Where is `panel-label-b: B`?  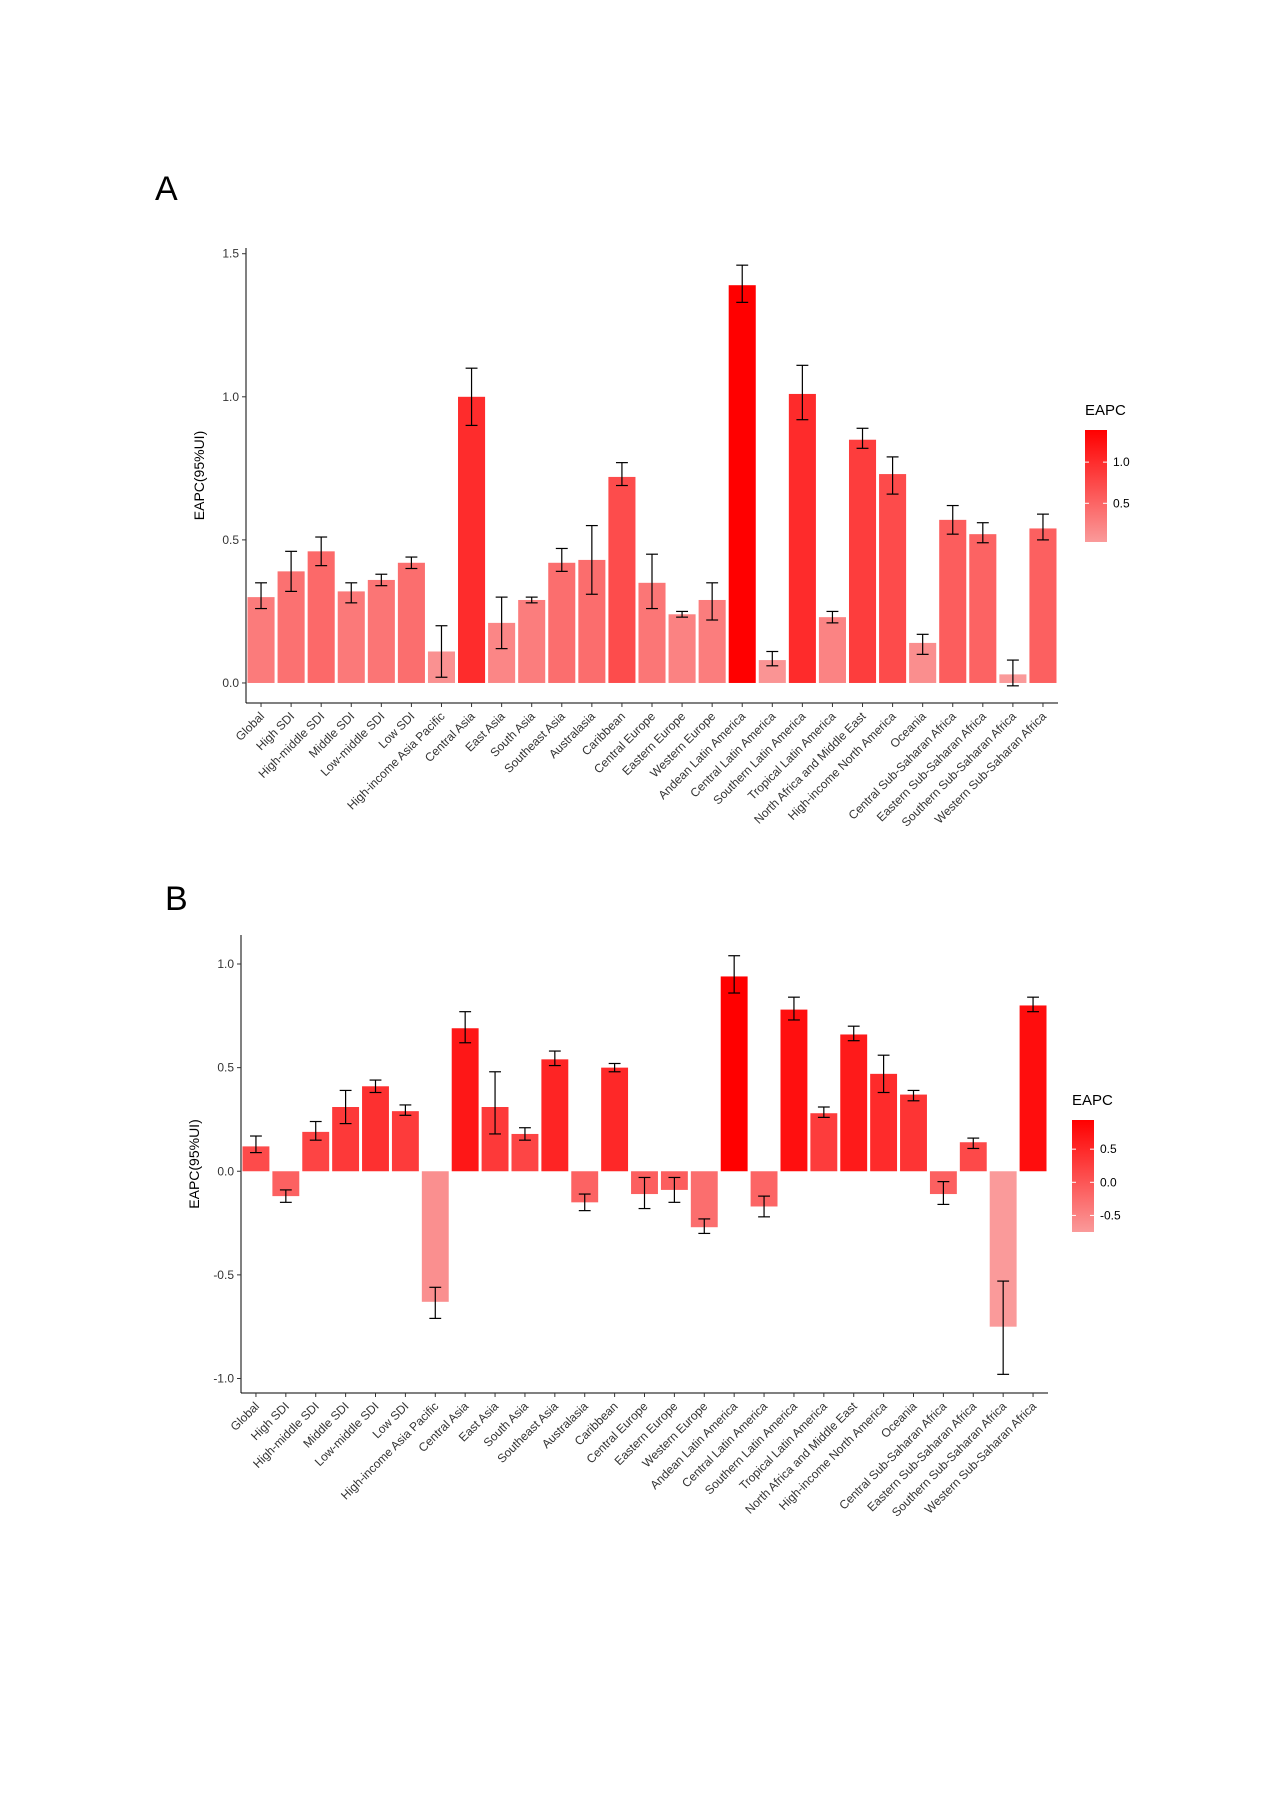
panel-label-b: B is located at coordinates (176, 899).